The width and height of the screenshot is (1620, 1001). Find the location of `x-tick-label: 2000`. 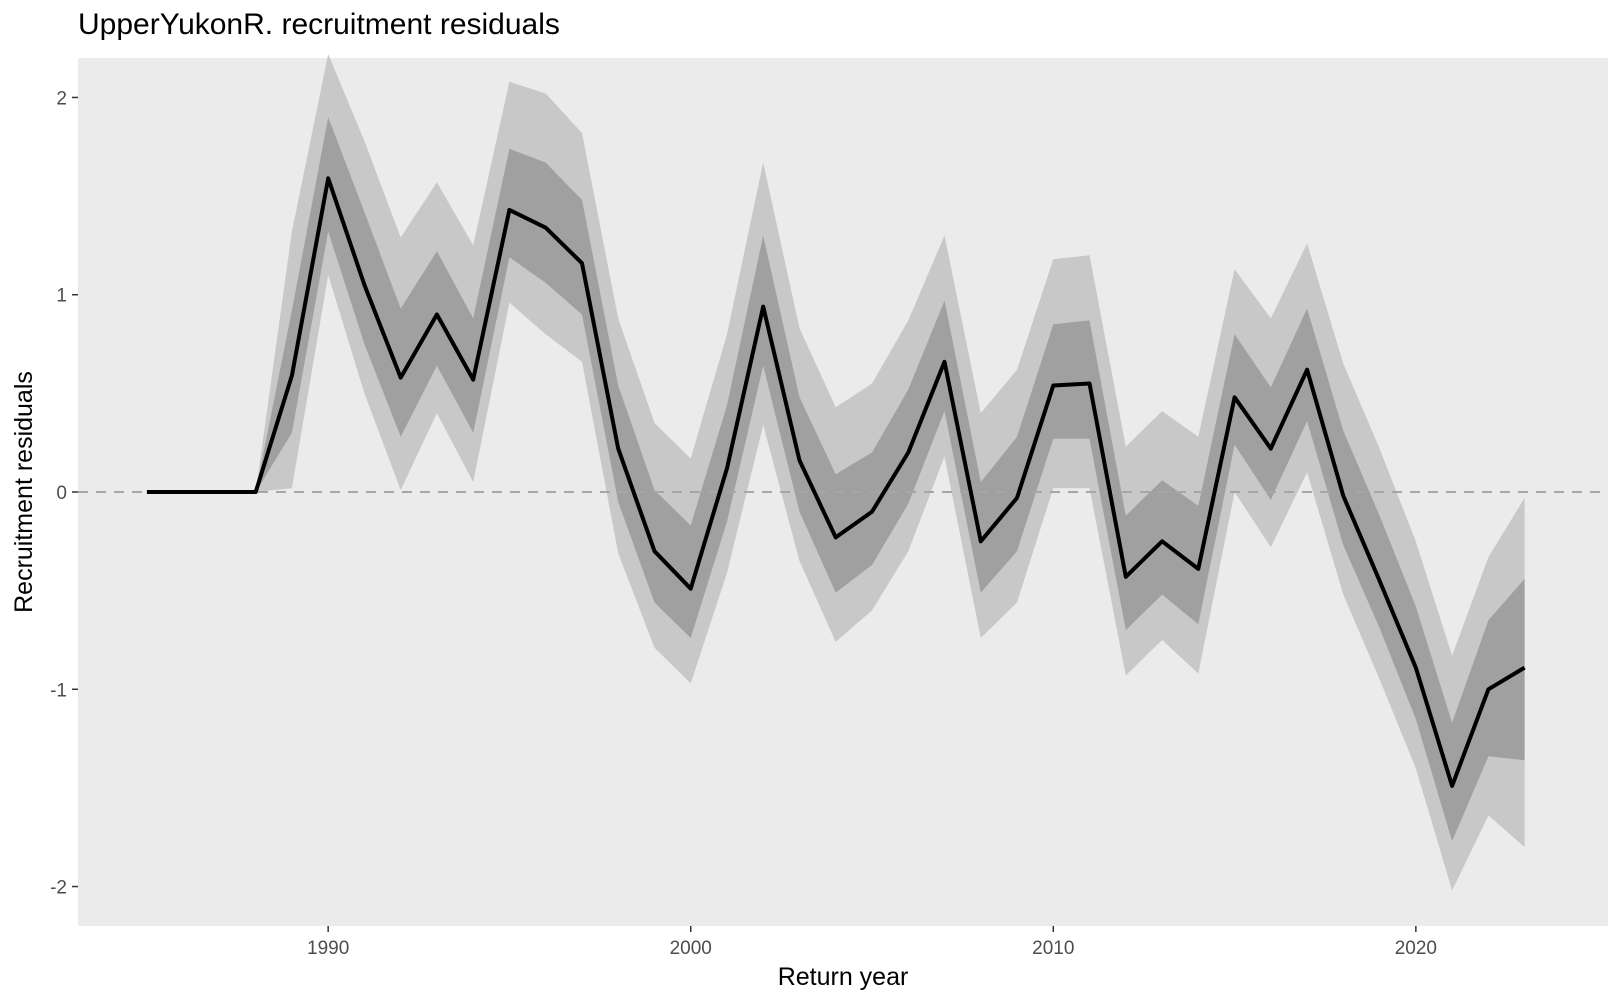

x-tick-label: 2000 is located at coordinates (691, 948).